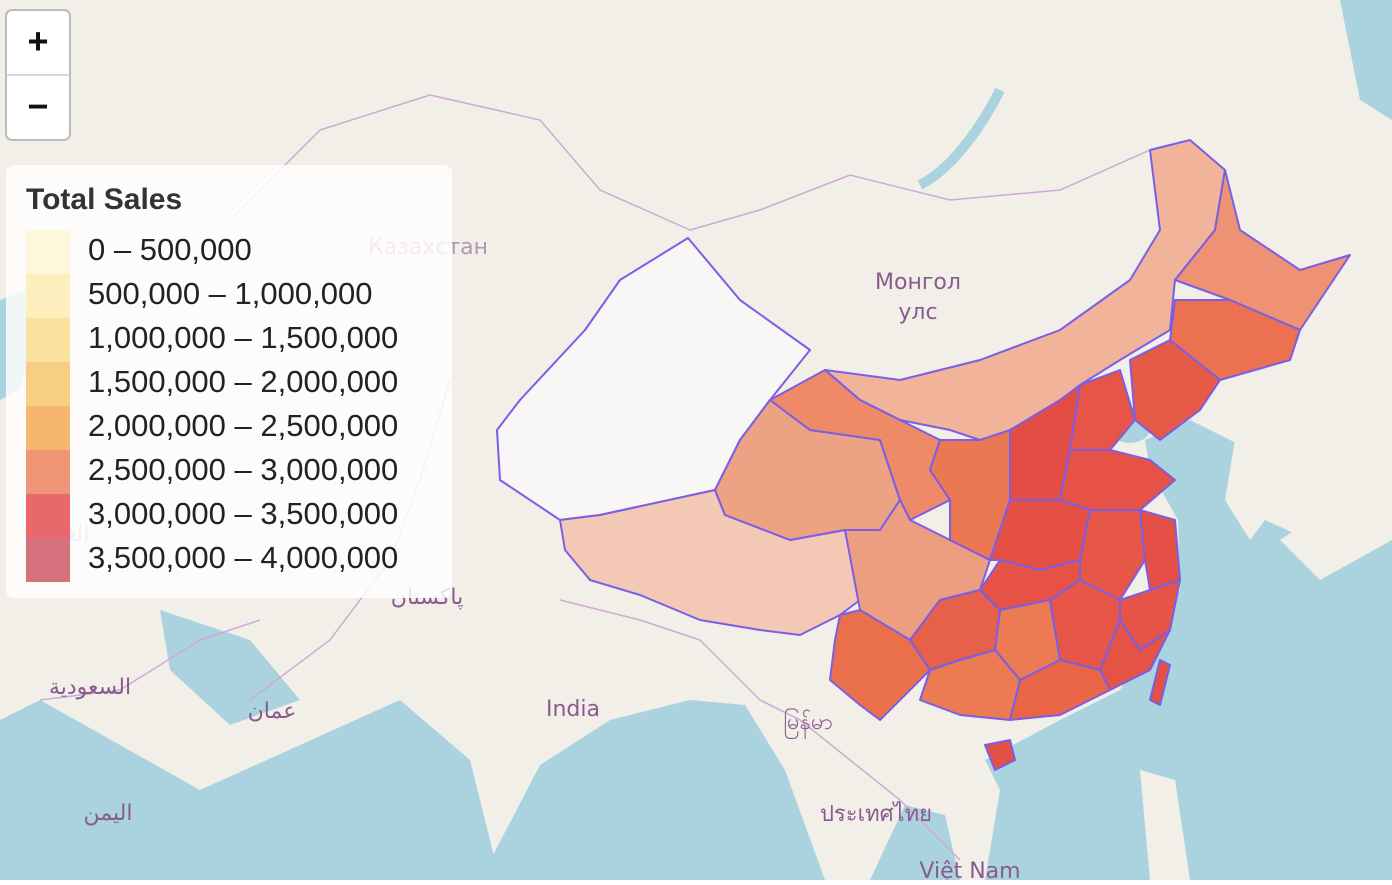  Describe the element at coordinates (104, 199) in the screenshot. I see `legend-title: Total Sales` at that location.